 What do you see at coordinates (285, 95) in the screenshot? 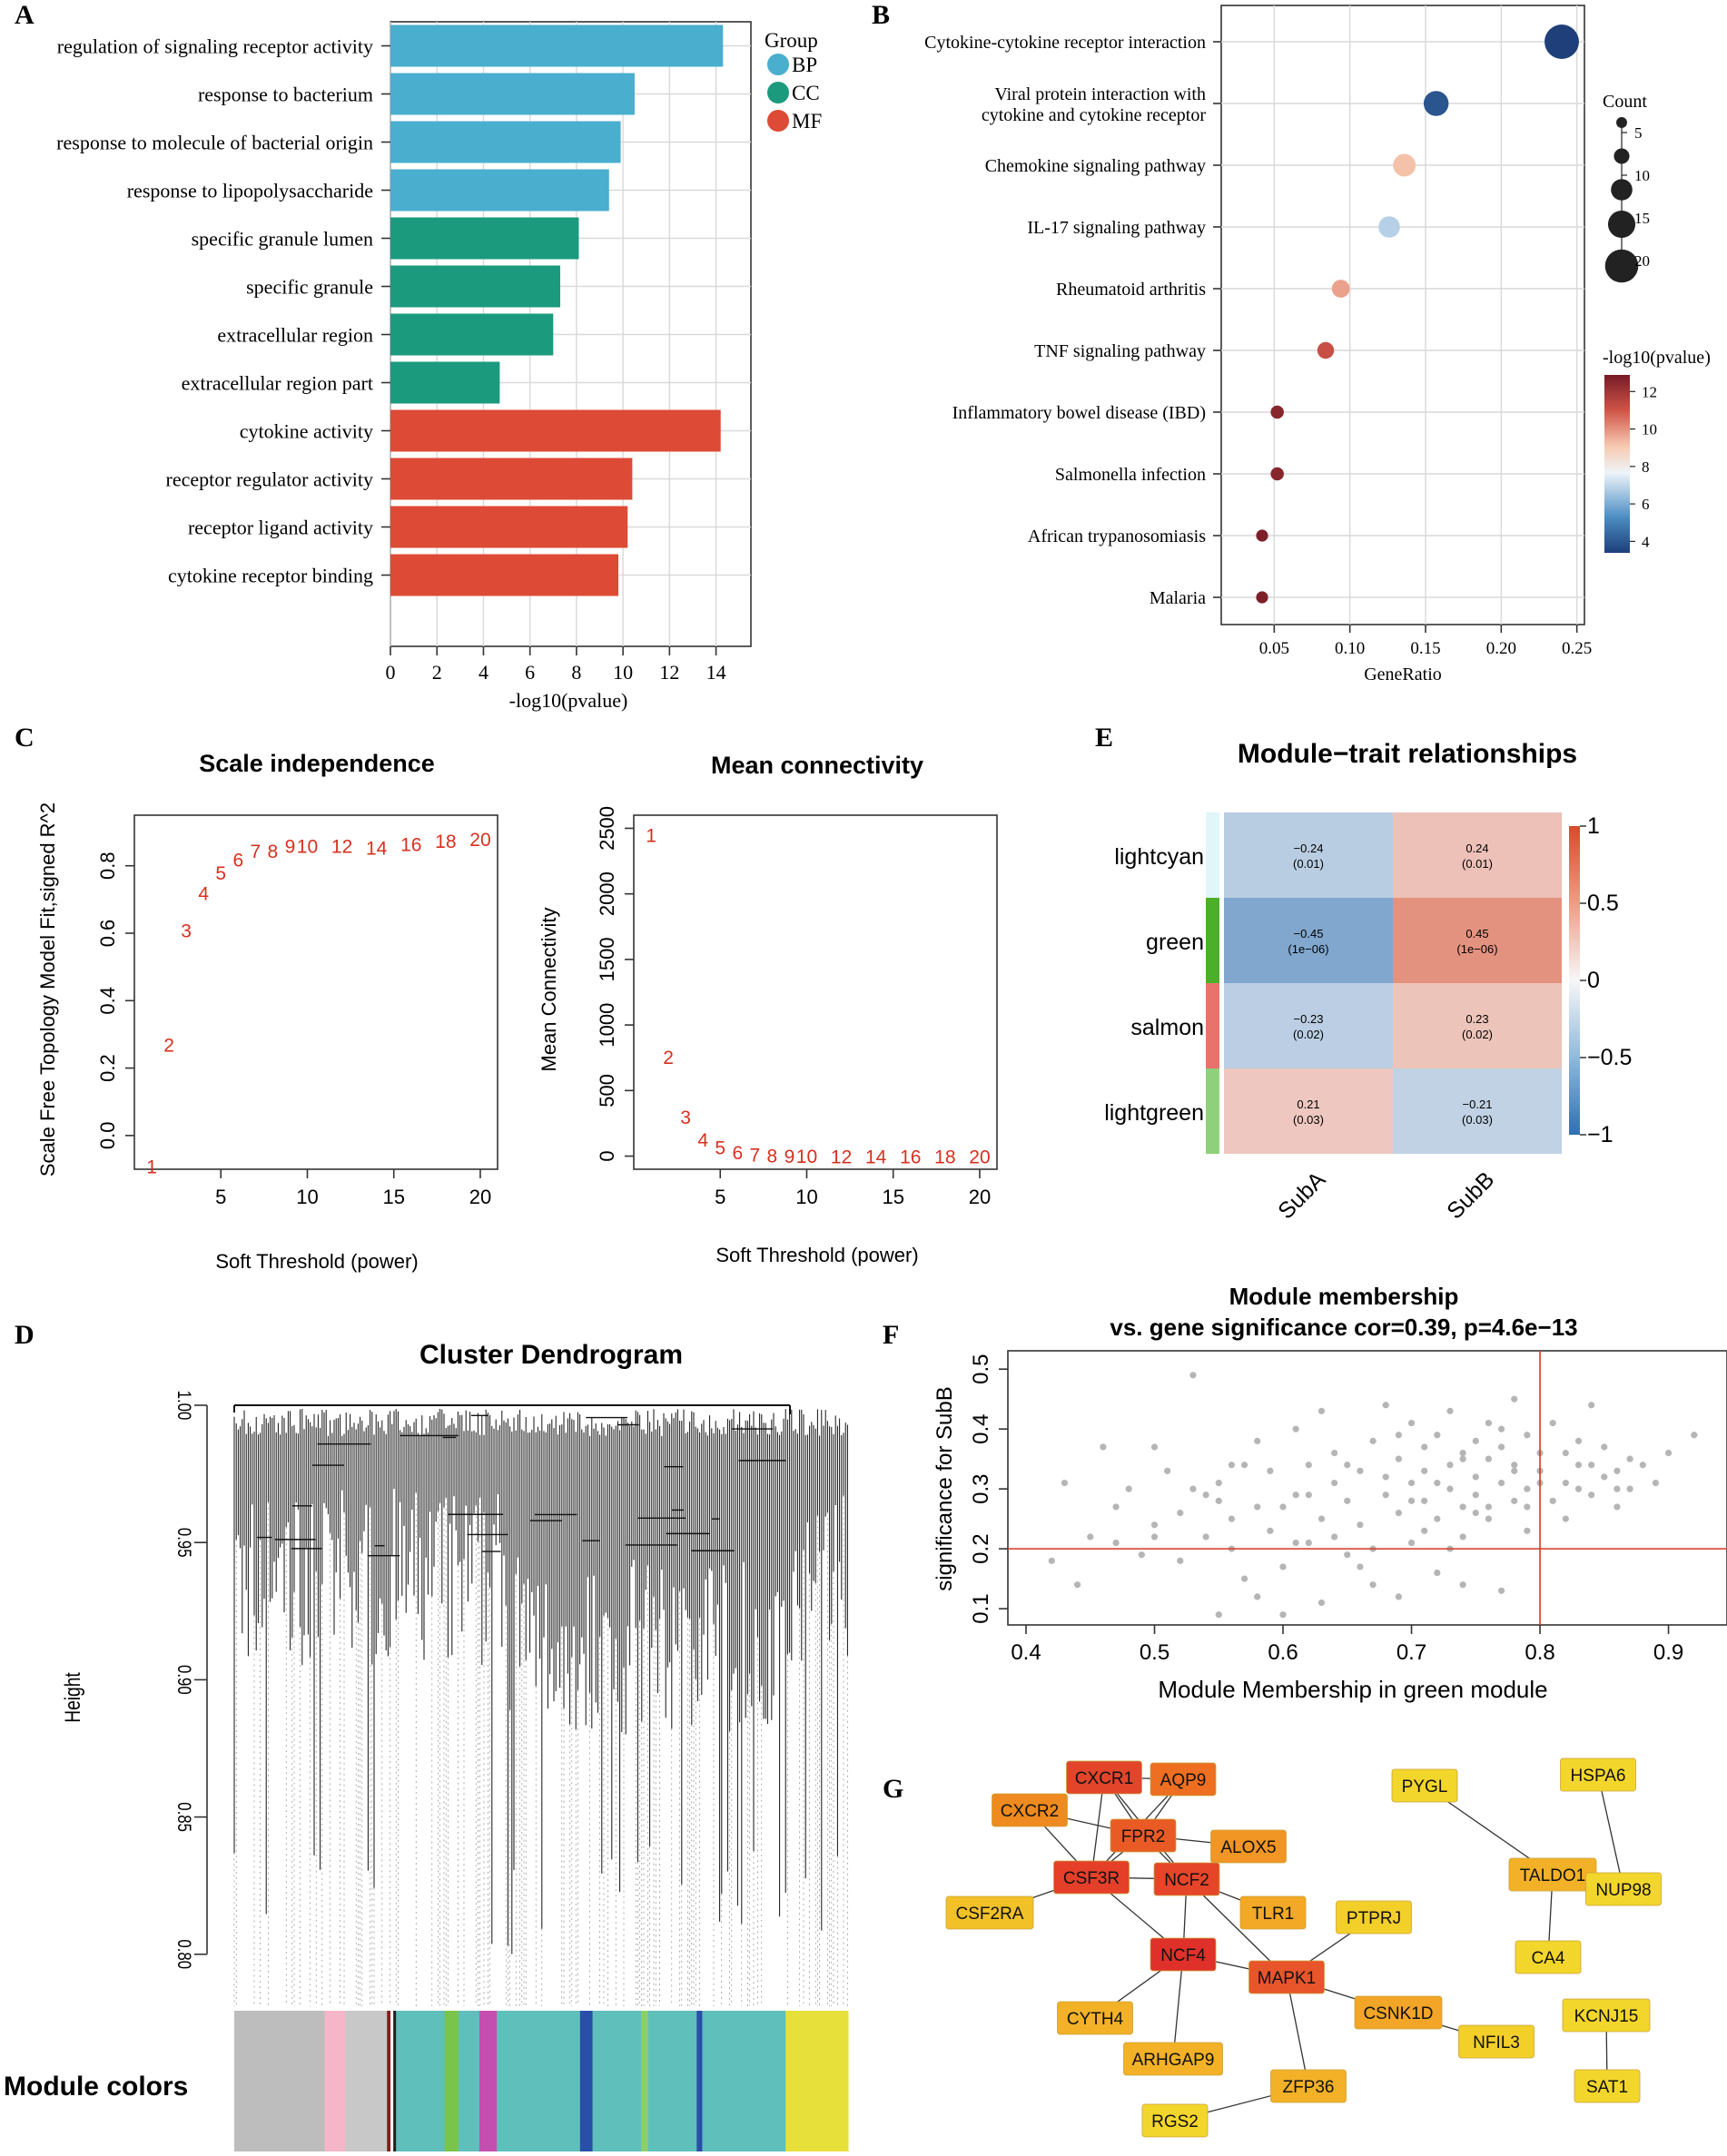
I see `panel-a-term-label: response to bacterium` at bounding box center [285, 95].